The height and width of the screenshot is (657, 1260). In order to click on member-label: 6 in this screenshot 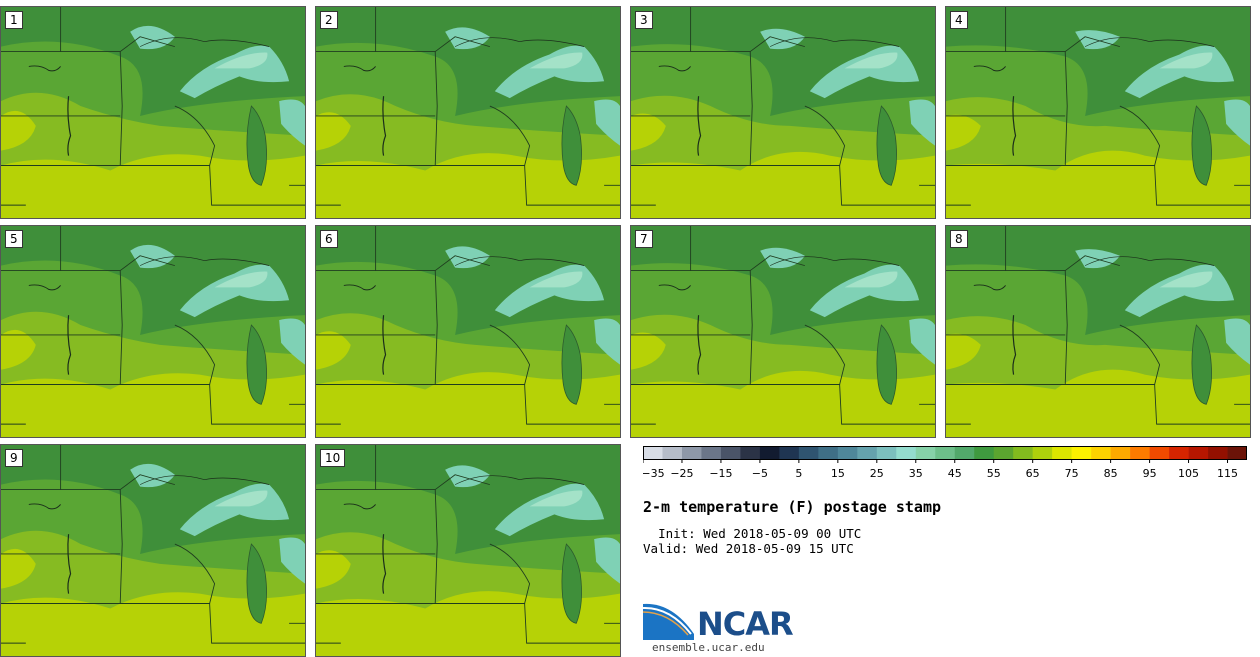, I will do `click(329, 239)`.